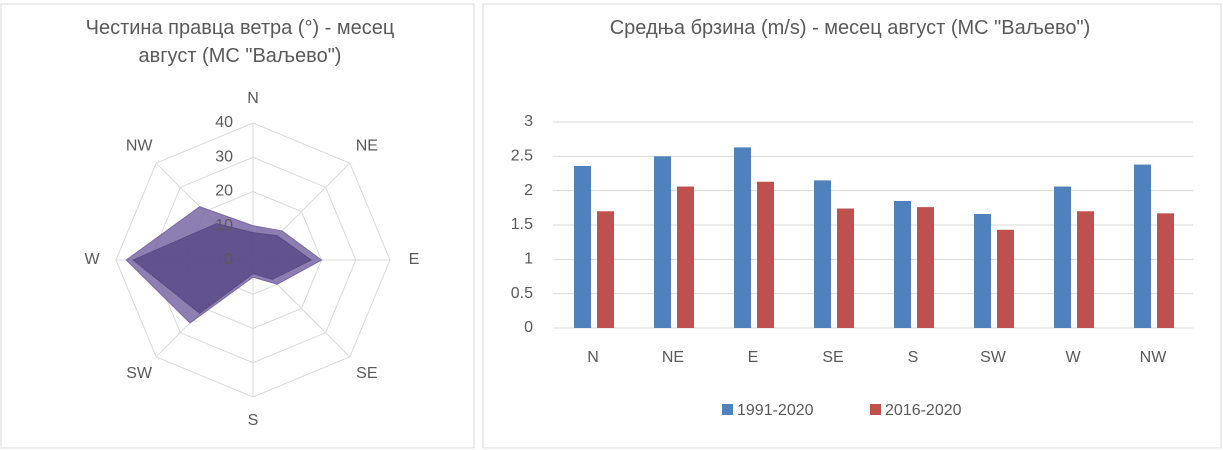 Image resolution: width=1223 pixels, height=450 pixels. What do you see at coordinates (224, 191) in the screenshot?
I see `r-tick-label: 20` at bounding box center [224, 191].